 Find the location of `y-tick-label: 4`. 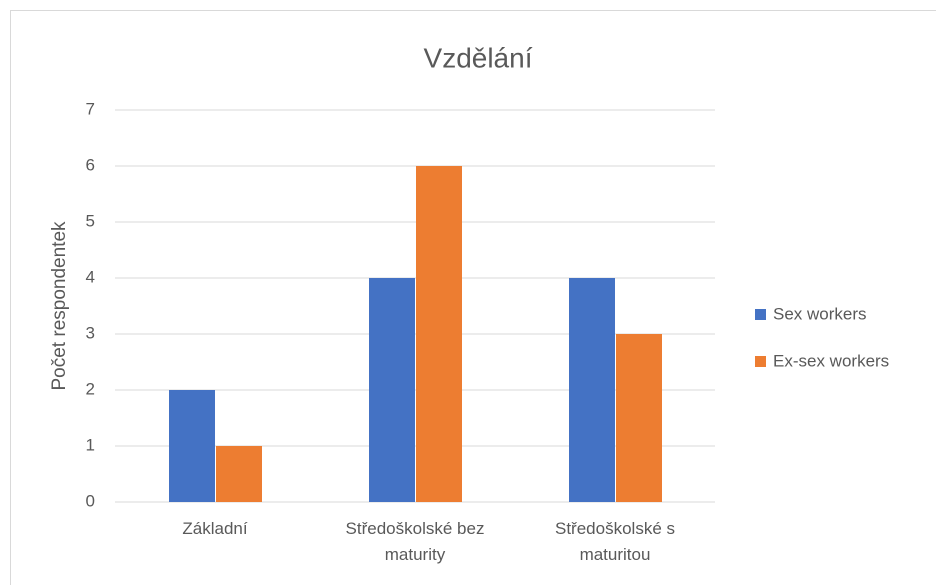

y-tick-label: 4 is located at coordinates (90, 276).